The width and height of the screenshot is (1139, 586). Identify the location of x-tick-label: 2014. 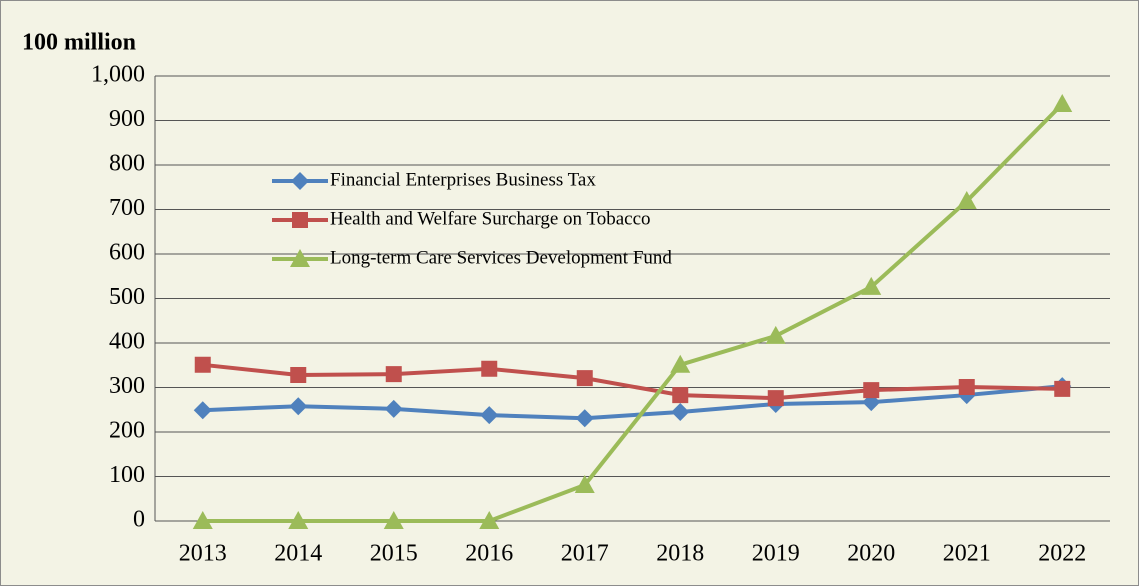
(298, 554).